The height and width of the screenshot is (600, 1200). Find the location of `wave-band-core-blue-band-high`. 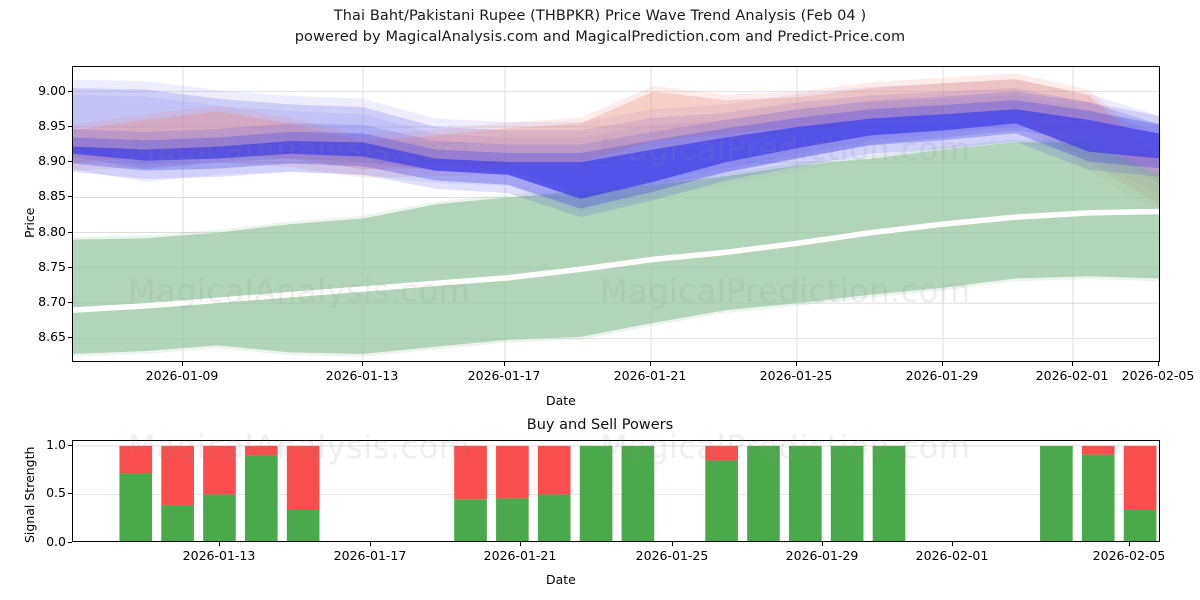

wave-band-core-blue-band-high is located at coordinates (616, 154).